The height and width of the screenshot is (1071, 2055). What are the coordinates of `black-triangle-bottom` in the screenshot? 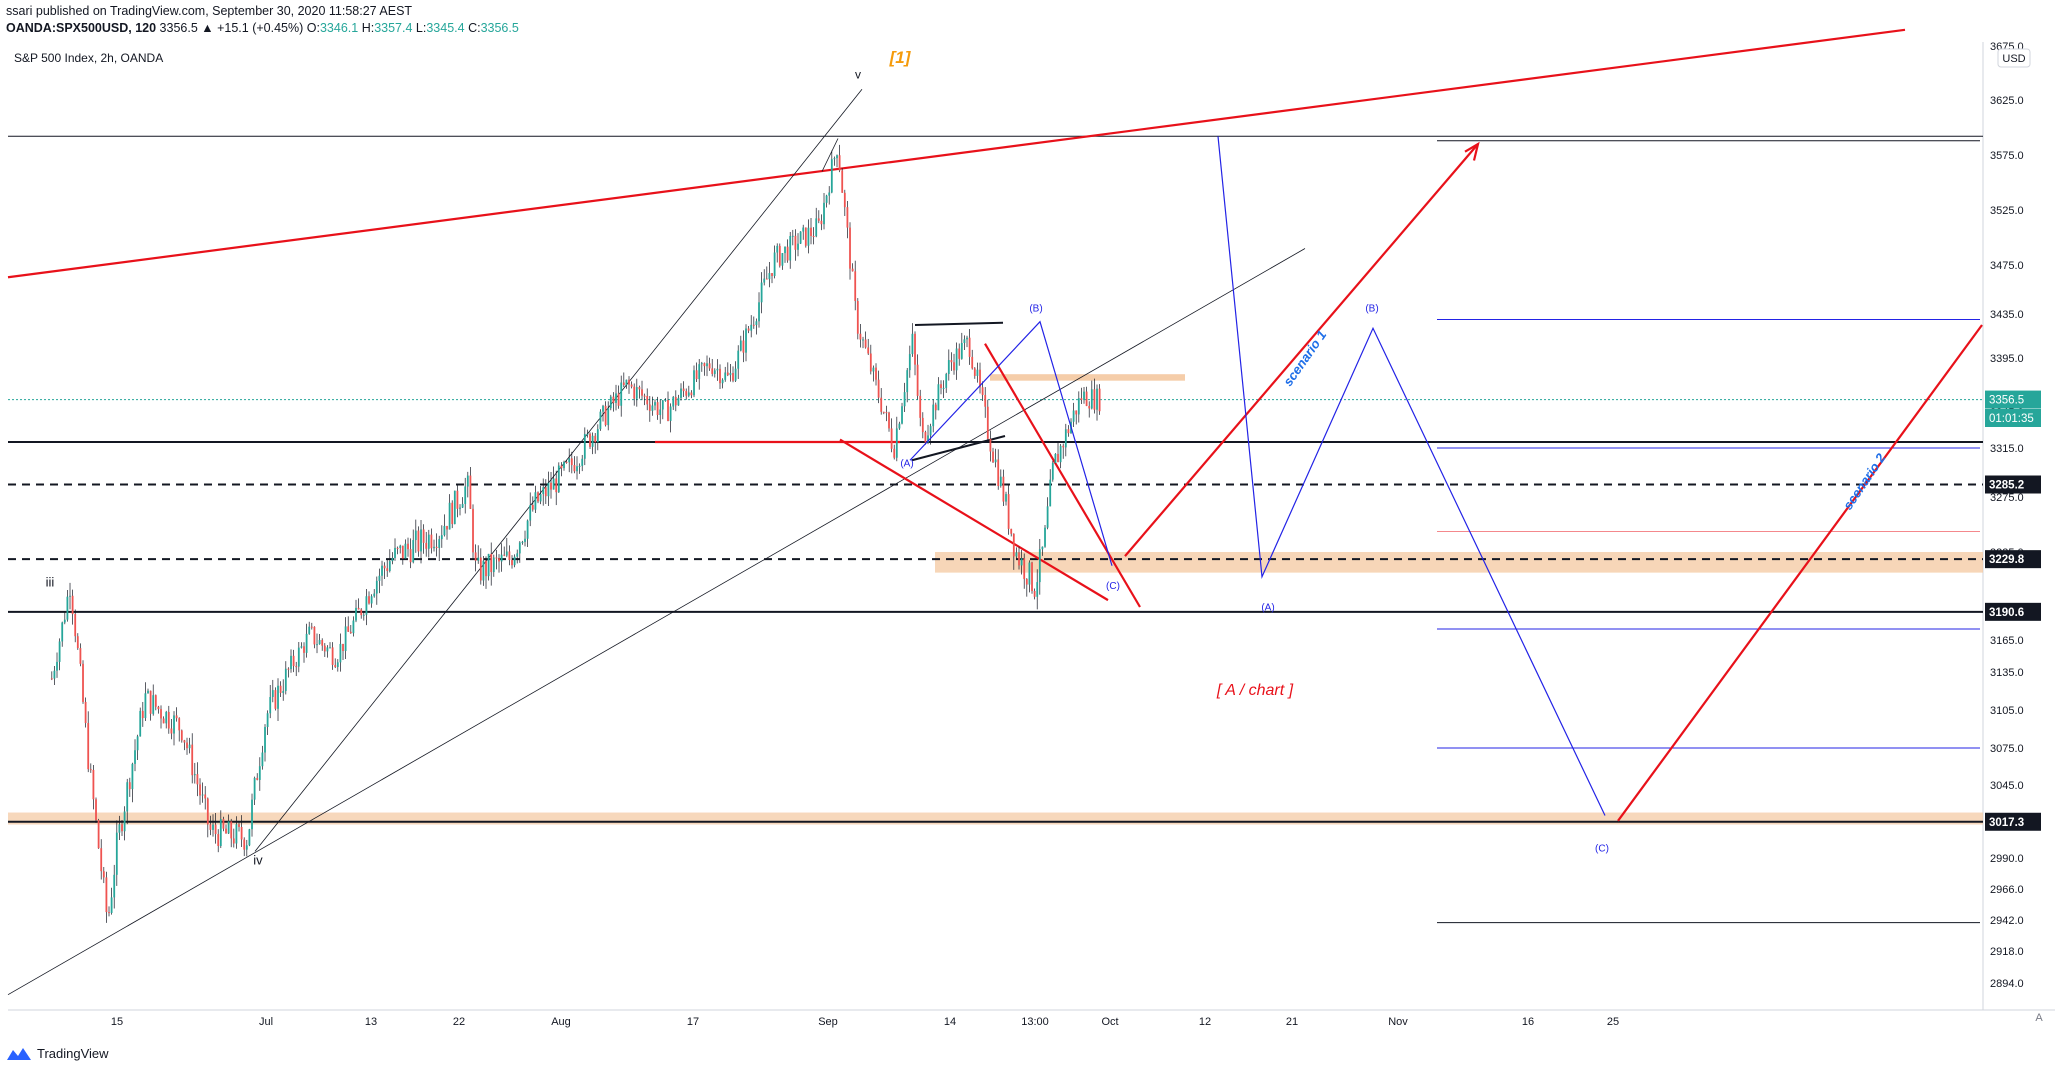 It's located at (958, 448).